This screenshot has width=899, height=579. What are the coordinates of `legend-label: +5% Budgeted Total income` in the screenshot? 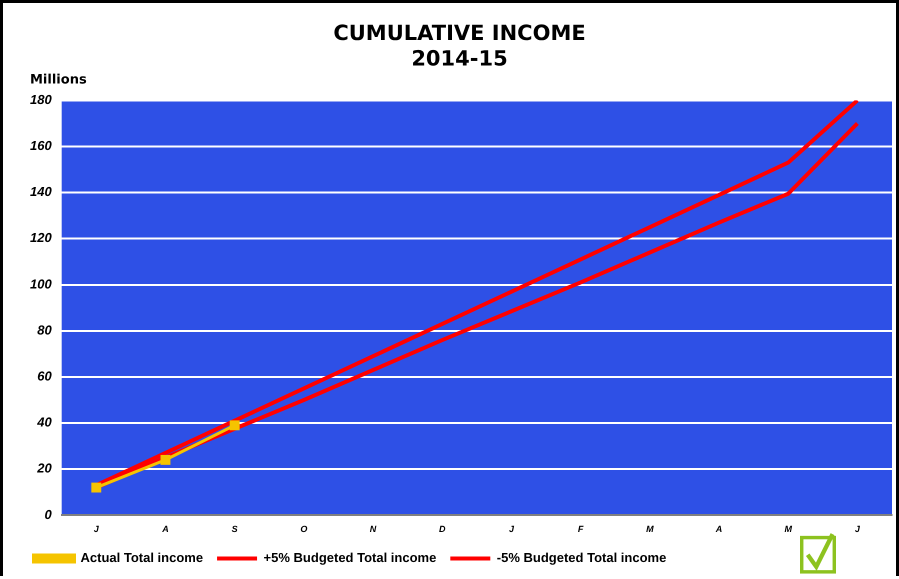 It's located at (350, 558).